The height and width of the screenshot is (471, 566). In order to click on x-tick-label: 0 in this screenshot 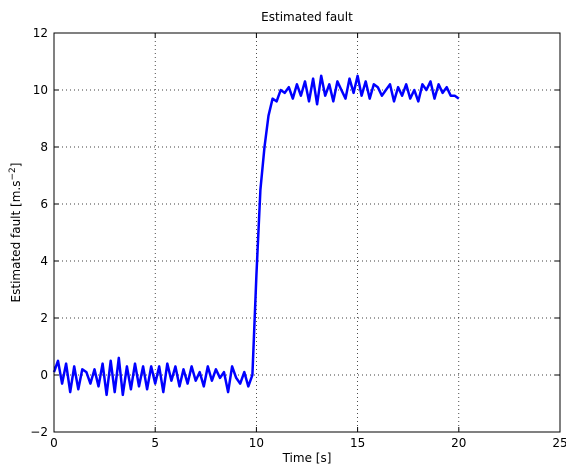, I will do `click(54, 443)`.